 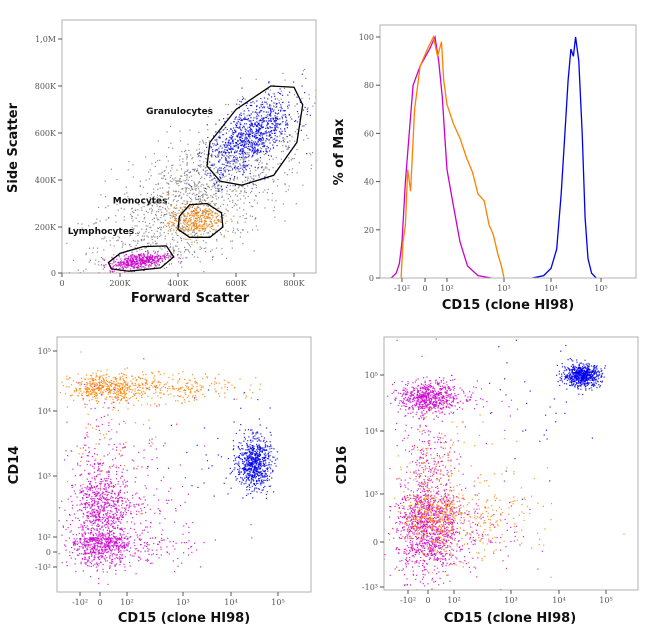 I want to click on gate-granulocytes, so click(x=255, y=135).